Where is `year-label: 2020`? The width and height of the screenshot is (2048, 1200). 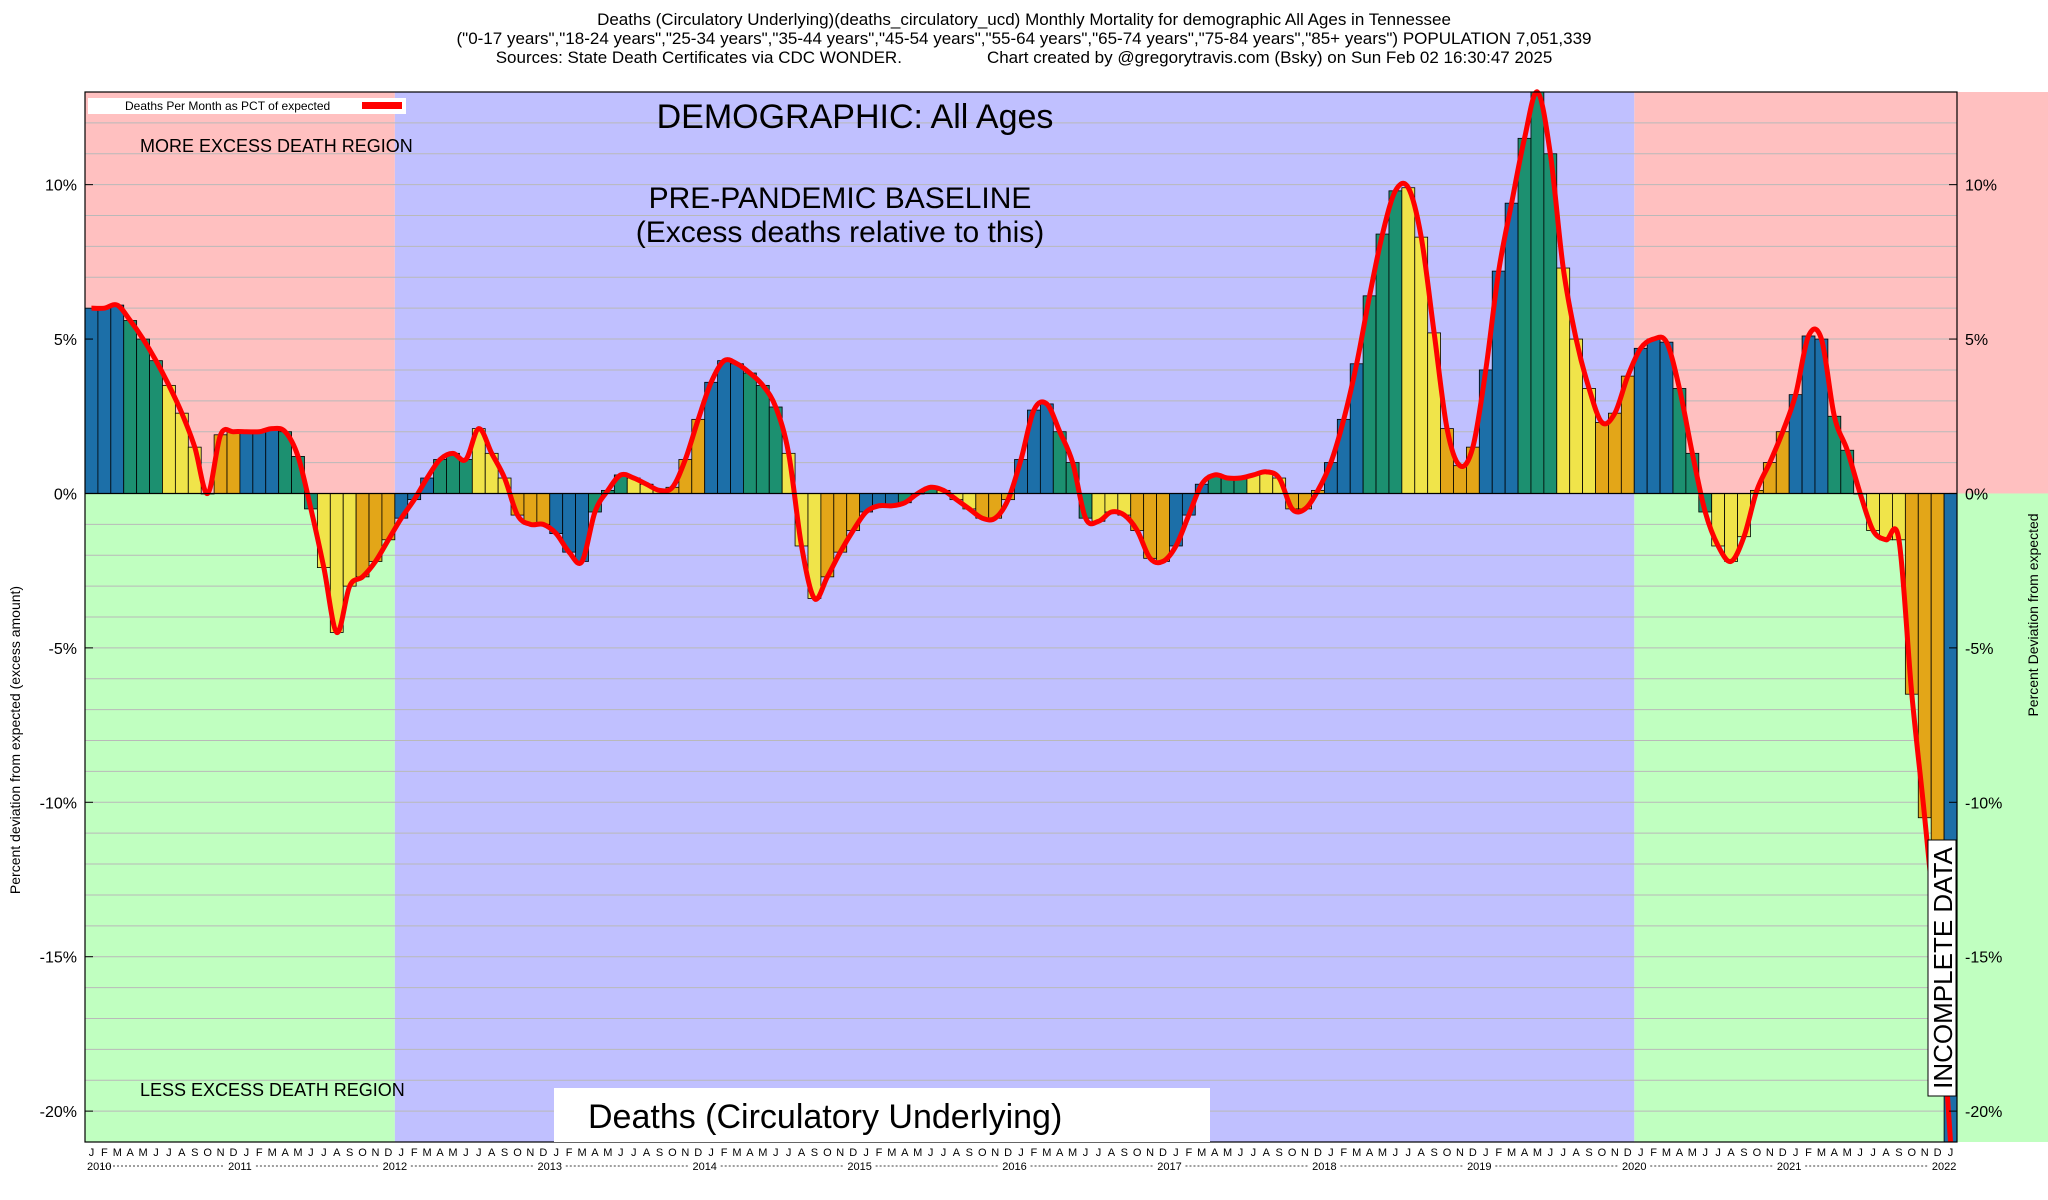
year-label: 2020 is located at coordinates (1634, 1167).